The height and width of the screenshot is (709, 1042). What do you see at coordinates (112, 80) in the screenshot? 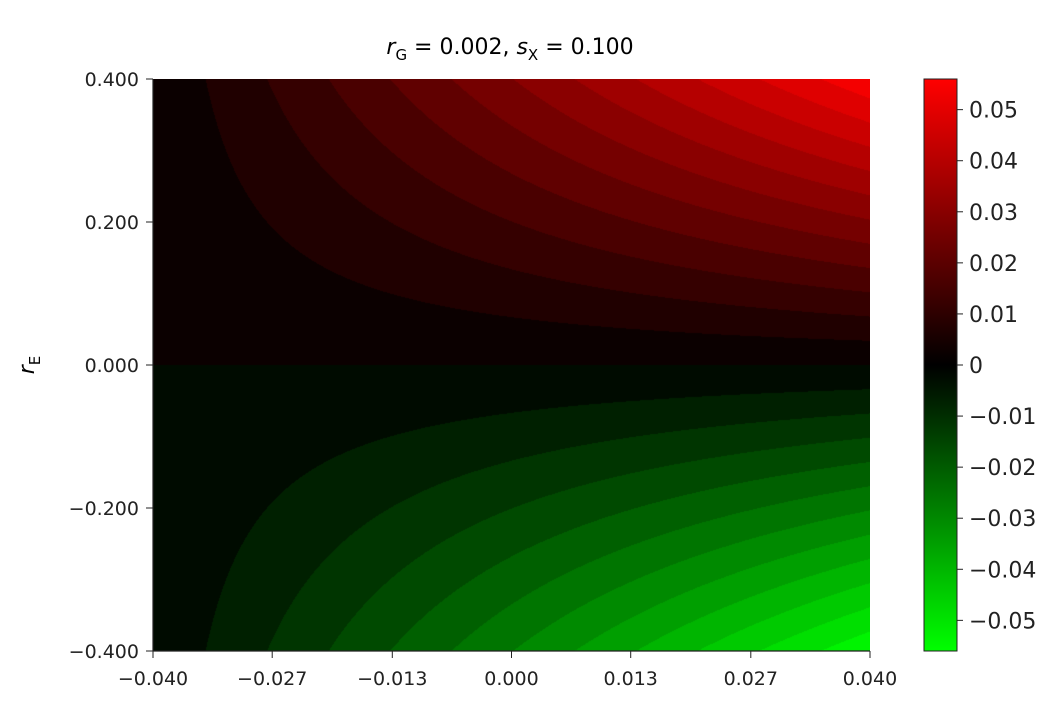
I see `y-tick-label: 0.400` at bounding box center [112, 80].